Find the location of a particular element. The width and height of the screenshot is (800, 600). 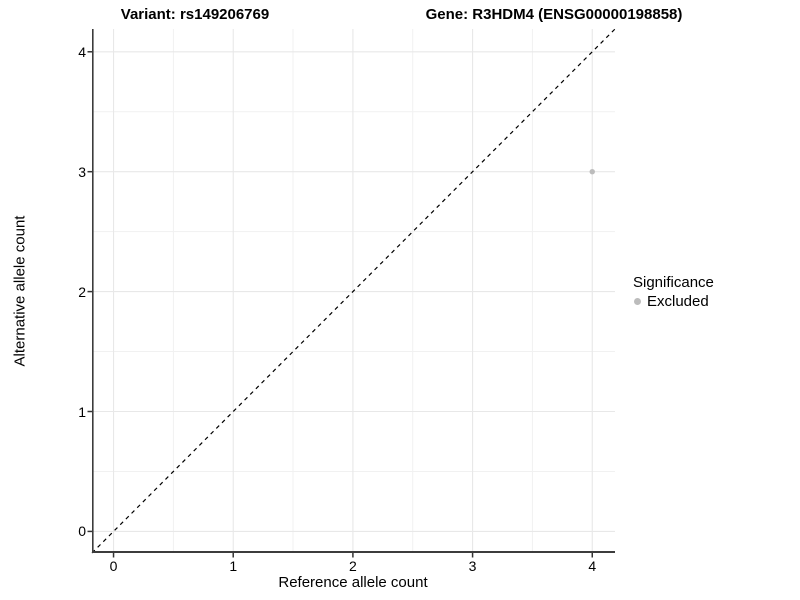

gene-title: Gene: R3HDM4 (ENSG00000198858) is located at coordinates (554, 14).